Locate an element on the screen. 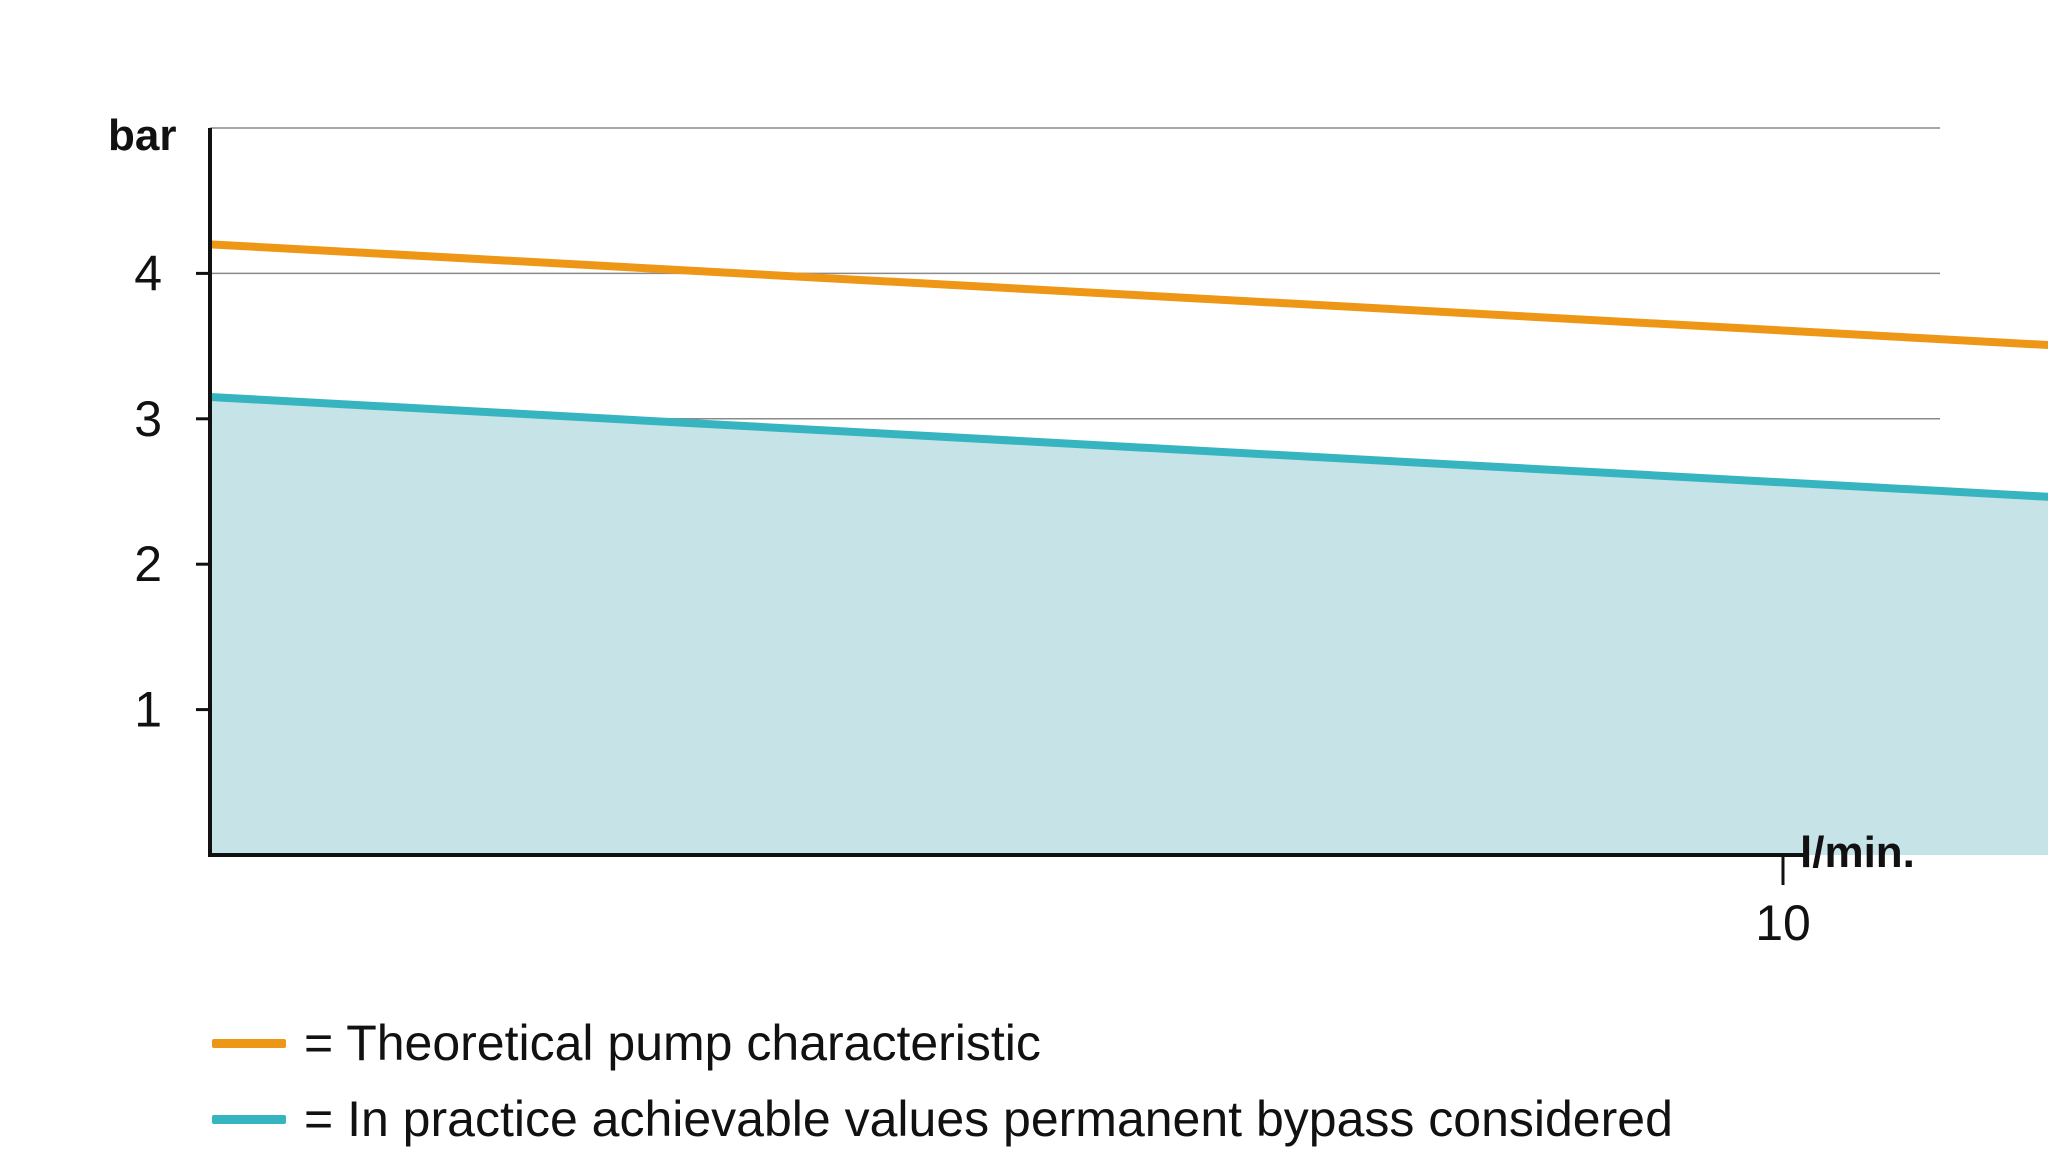 The image size is (2048, 1176). y-axis-label: bar is located at coordinates (142, 135).